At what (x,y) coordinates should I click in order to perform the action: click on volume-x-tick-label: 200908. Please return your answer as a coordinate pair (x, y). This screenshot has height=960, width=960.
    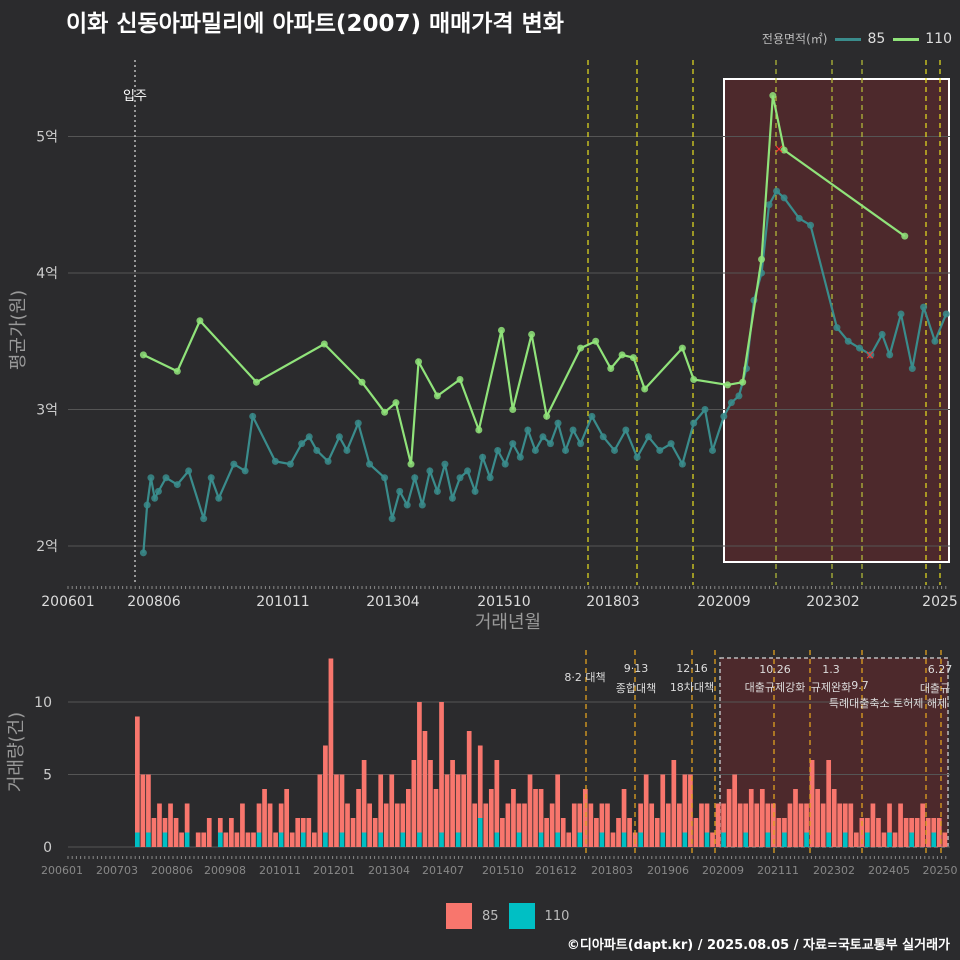
    Looking at the image, I should click on (225, 870).